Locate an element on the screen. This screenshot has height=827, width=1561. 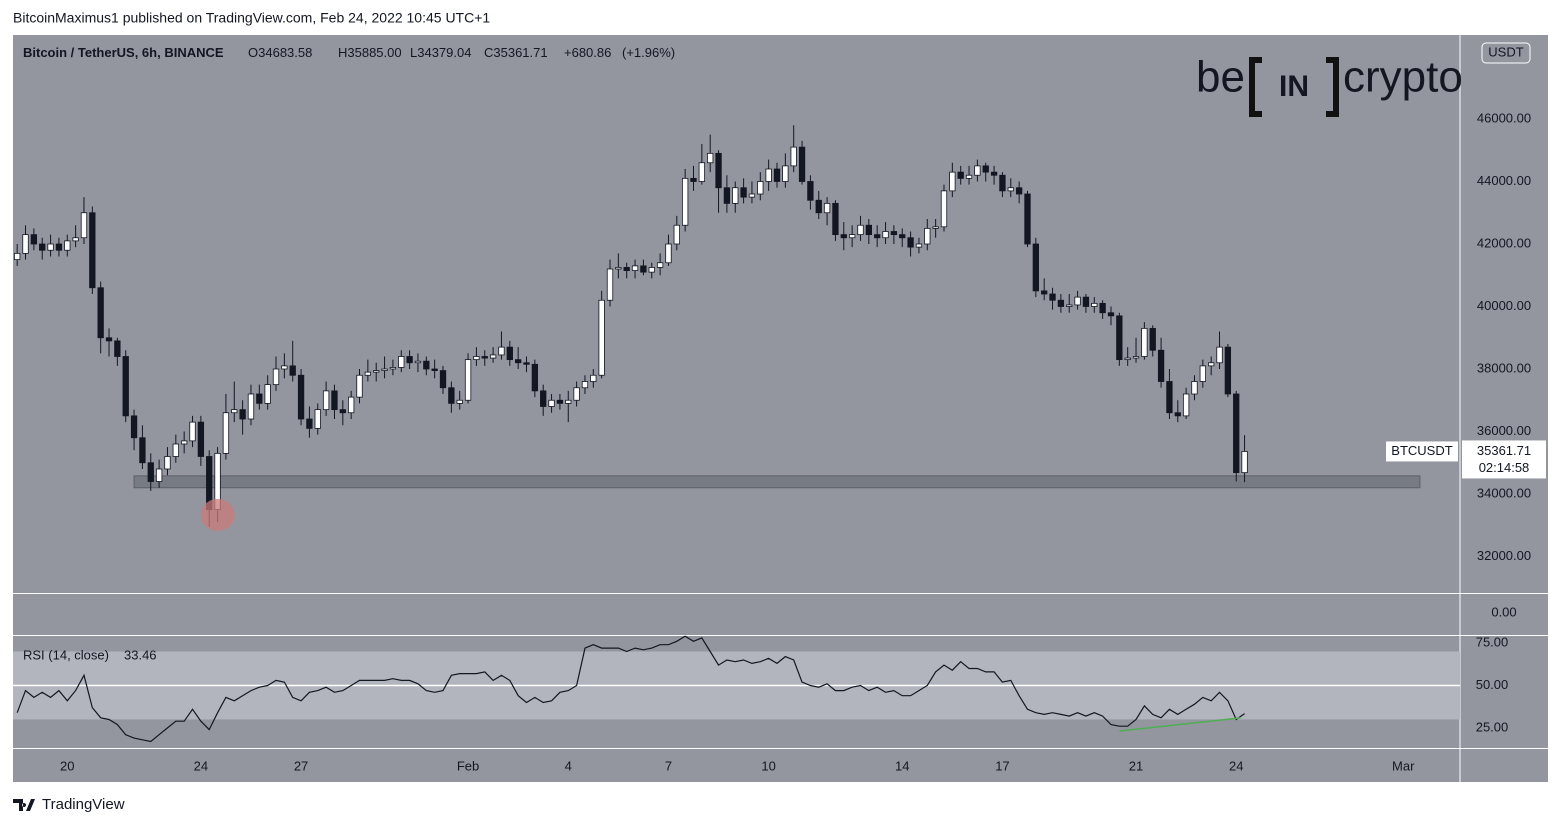
x-tick-label: Feb is located at coordinates (468, 765).